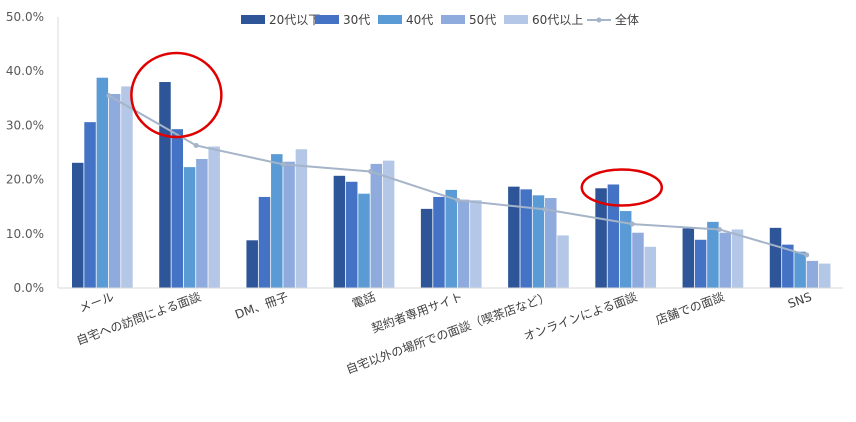  What do you see at coordinates (25, 71) in the screenshot?
I see `y-tick-label: 40.0%` at bounding box center [25, 71].